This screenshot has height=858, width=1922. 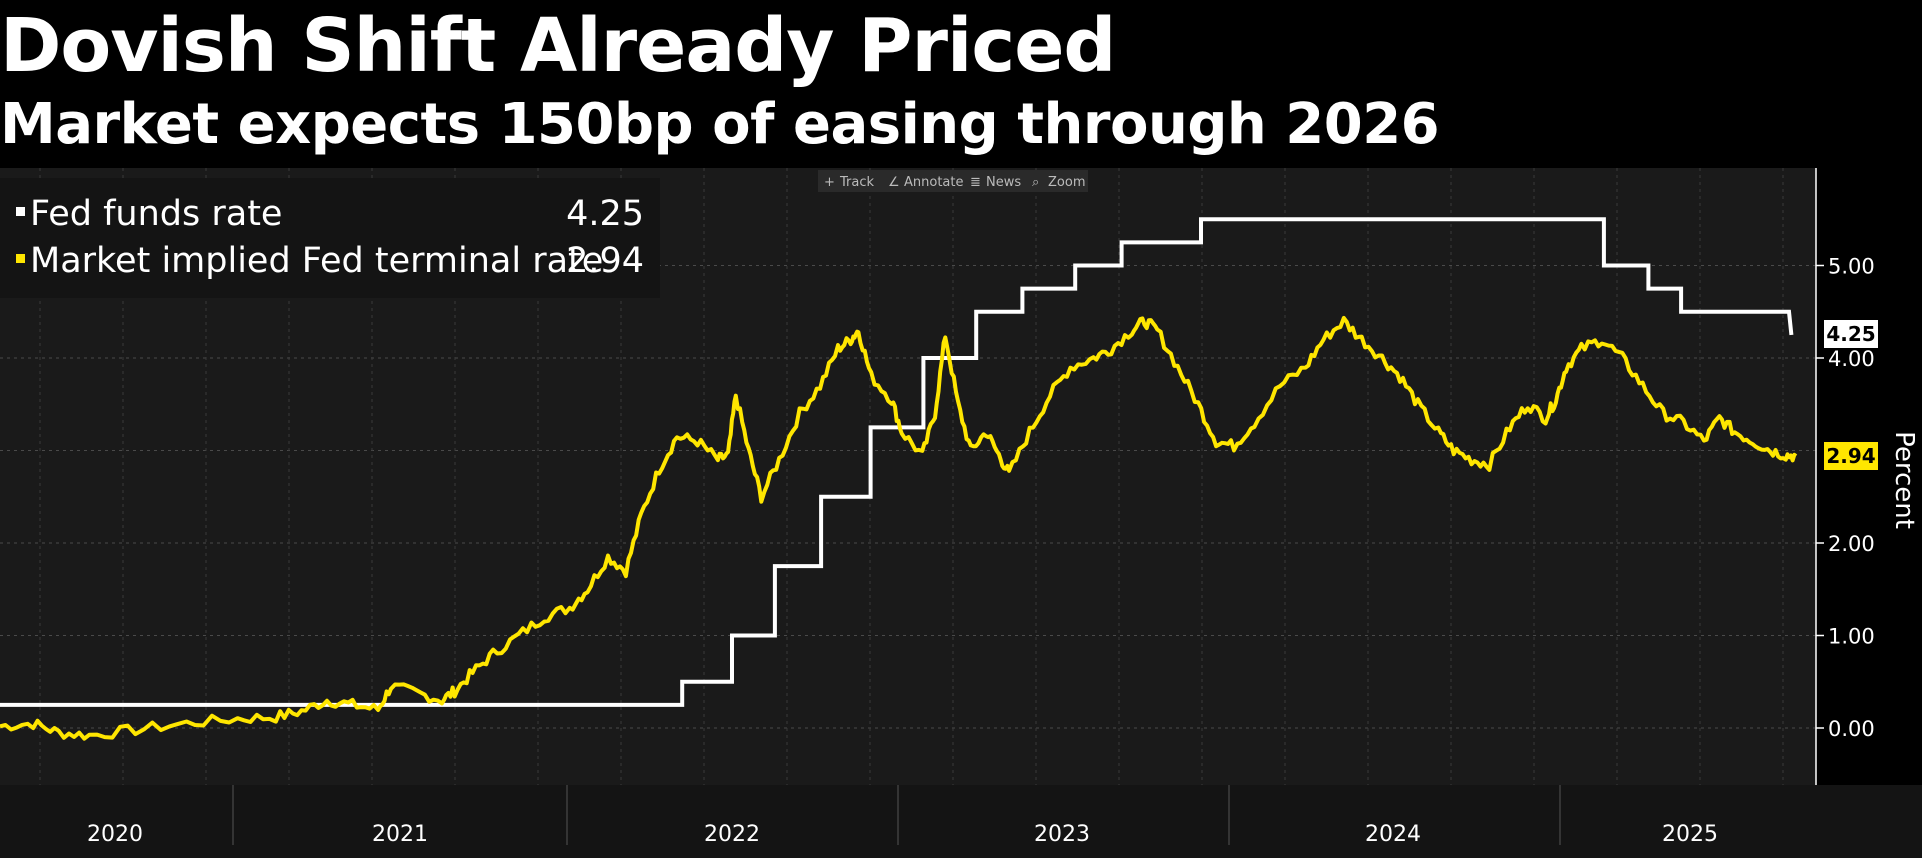 I want to click on tag-text-implied: 2.94, so click(x=1850, y=456).